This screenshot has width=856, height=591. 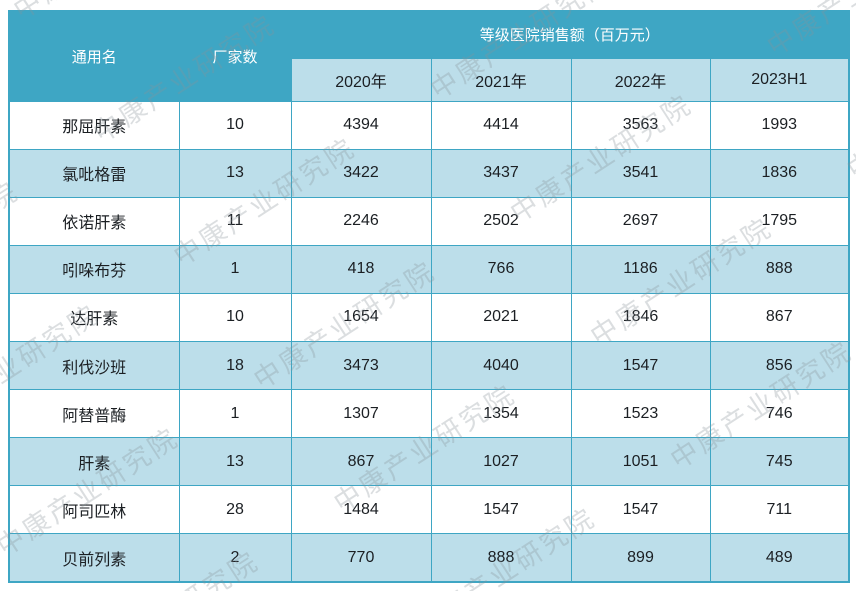 What do you see at coordinates (640, 221) in the screenshot?
I see `sales-value-cell: 2697` at bounding box center [640, 221].